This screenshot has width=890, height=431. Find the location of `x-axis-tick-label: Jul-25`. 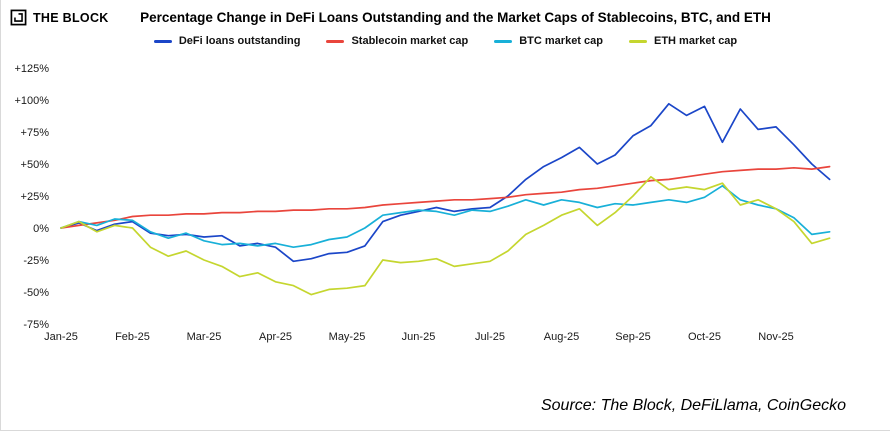

x-axis-tick-label: Jul-25 is located at coordinates (490, 337).